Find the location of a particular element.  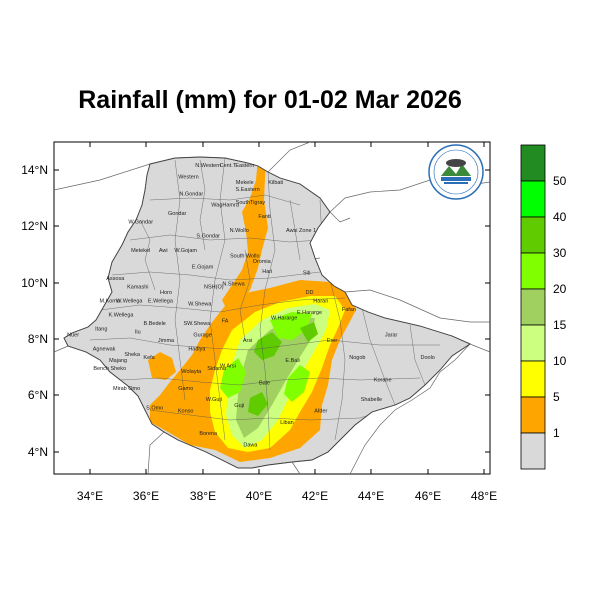

legend-label: 5 is located at coordinates (556, 397).